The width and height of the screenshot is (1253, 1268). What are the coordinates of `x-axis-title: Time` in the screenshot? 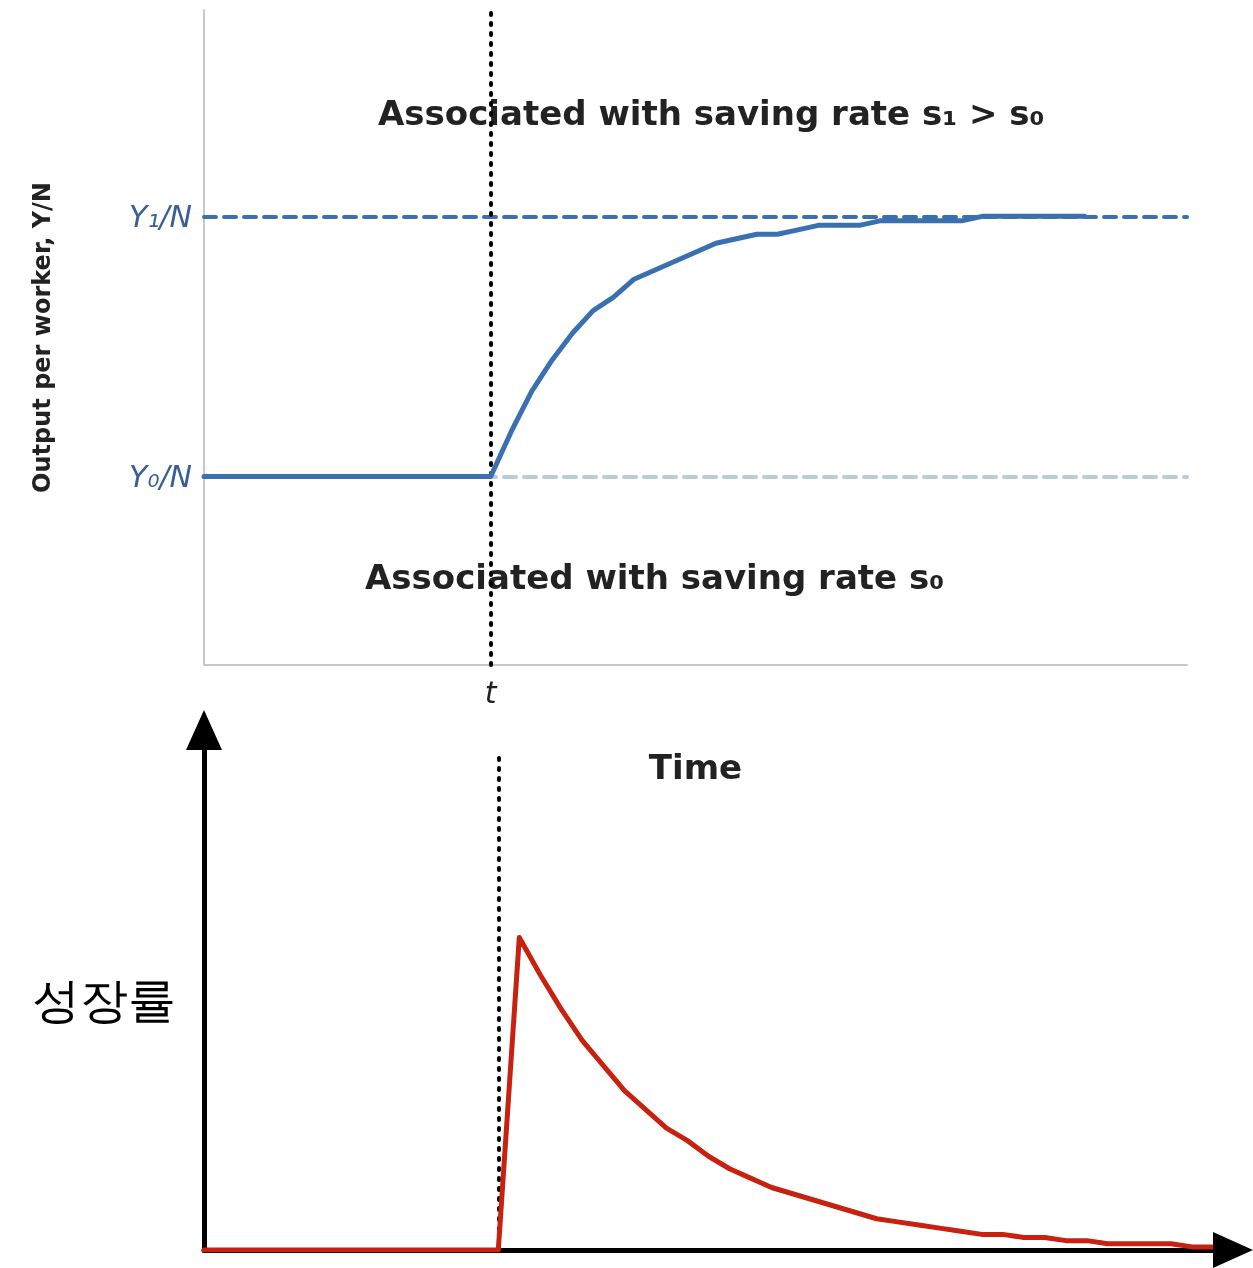 It's located at (695, 767).